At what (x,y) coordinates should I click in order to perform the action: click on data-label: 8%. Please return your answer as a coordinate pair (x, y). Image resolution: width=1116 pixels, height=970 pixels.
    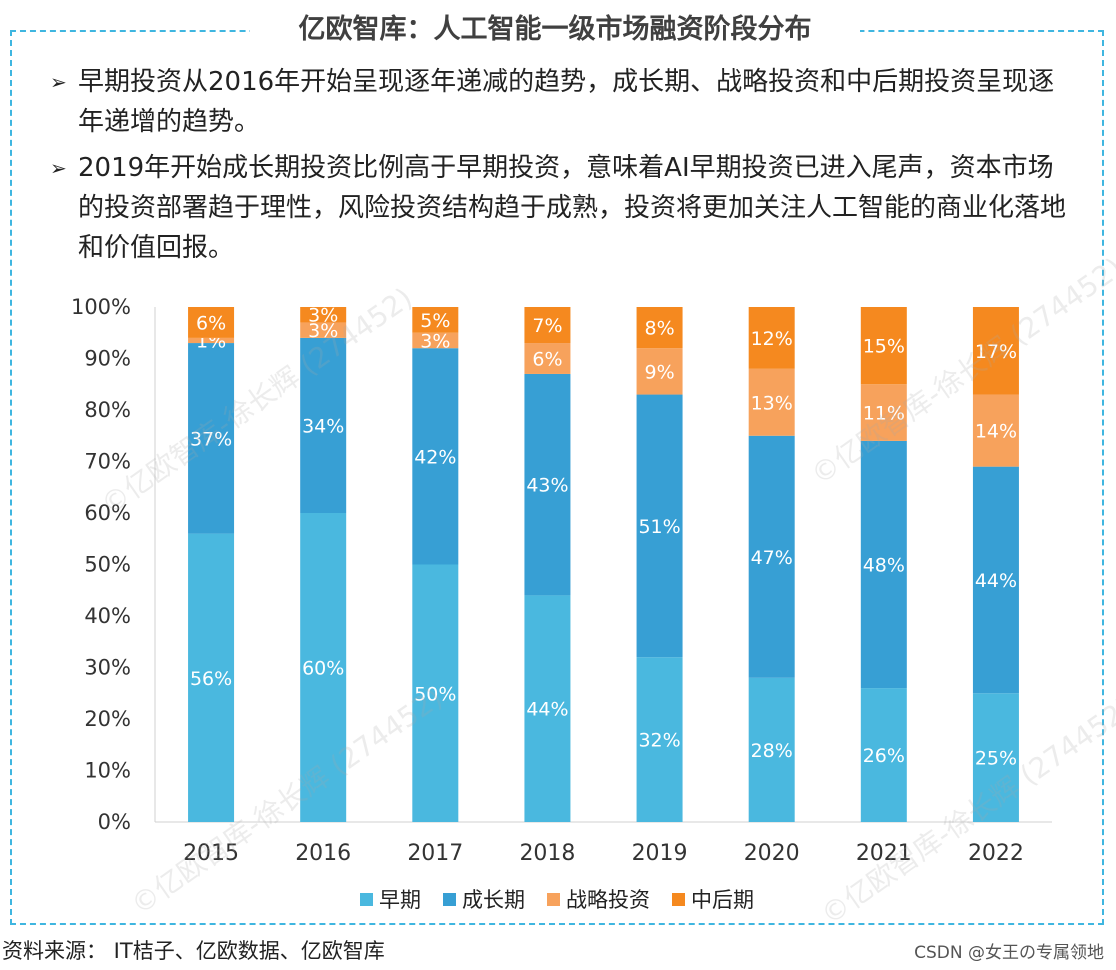
    Looking at the image, I should click on (659, 329).